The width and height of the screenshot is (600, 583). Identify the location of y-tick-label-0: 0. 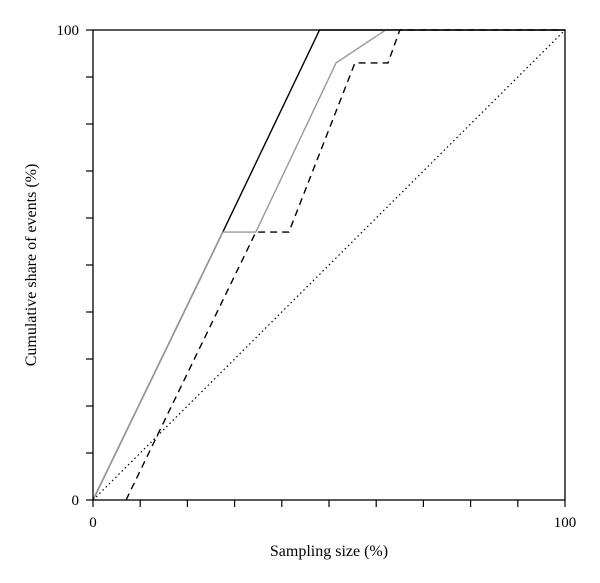
(76, 501).